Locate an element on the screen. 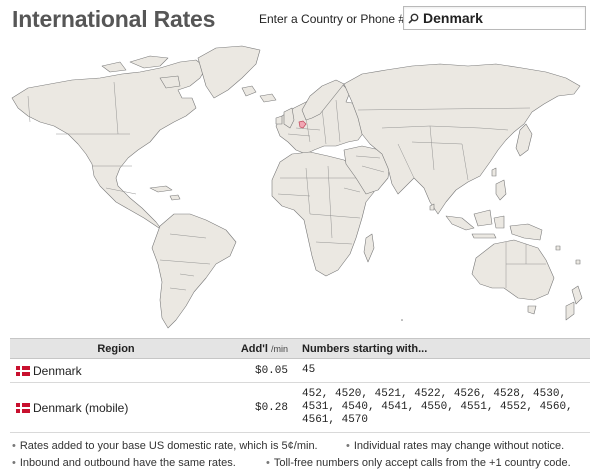 The image size is (600, 476). region-name: Denmark is located at coordinates (57, 370).